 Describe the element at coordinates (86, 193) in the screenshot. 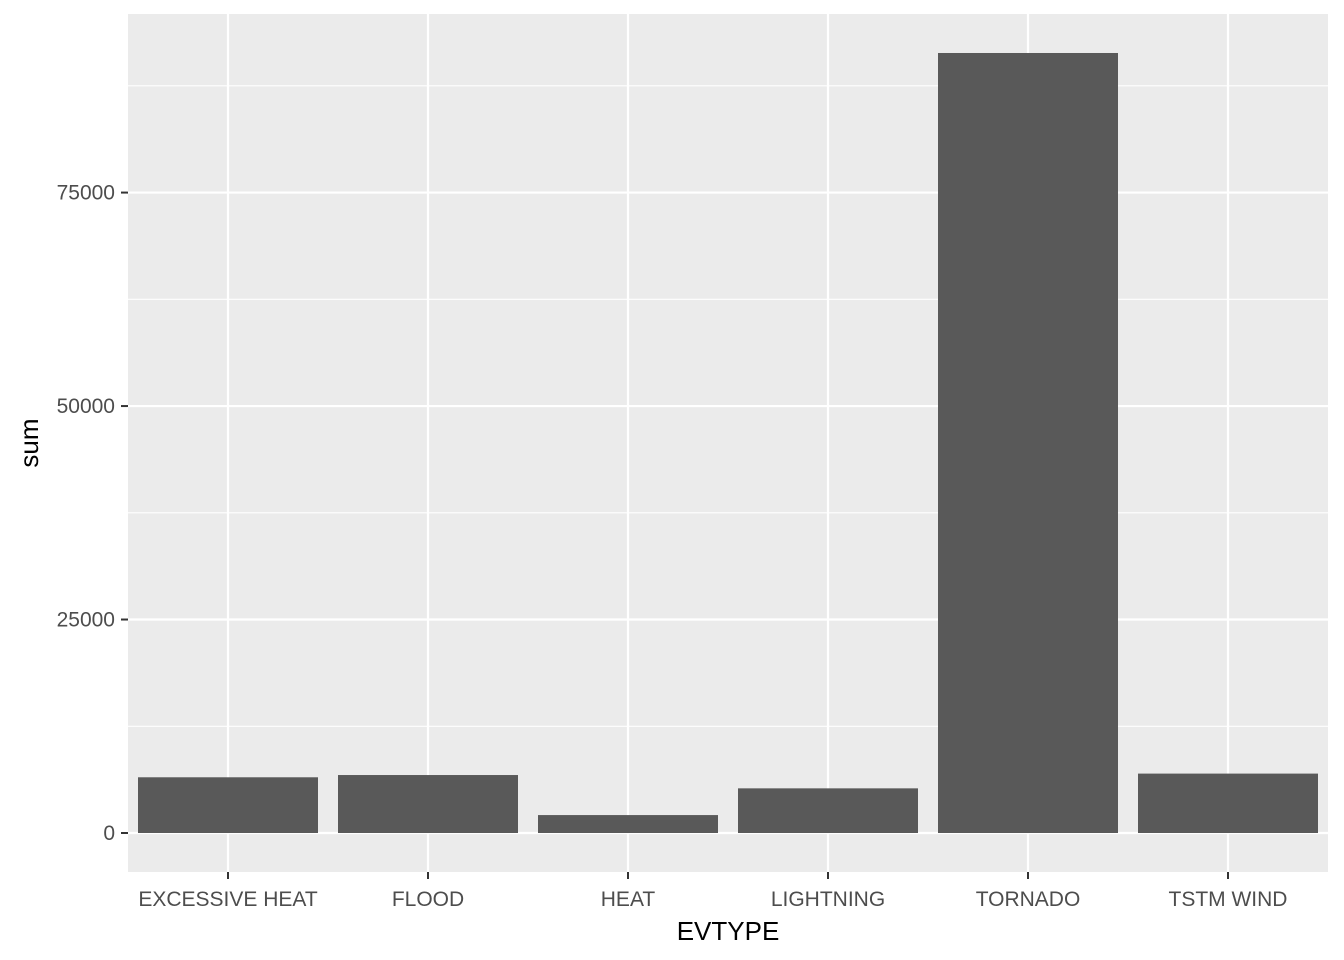

I see `y-tick-label: 75000` at that location.